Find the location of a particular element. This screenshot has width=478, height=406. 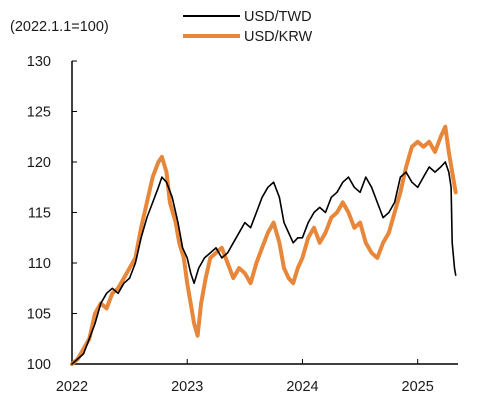

y-tick-label: 105 is located at coordinates (39, 315).